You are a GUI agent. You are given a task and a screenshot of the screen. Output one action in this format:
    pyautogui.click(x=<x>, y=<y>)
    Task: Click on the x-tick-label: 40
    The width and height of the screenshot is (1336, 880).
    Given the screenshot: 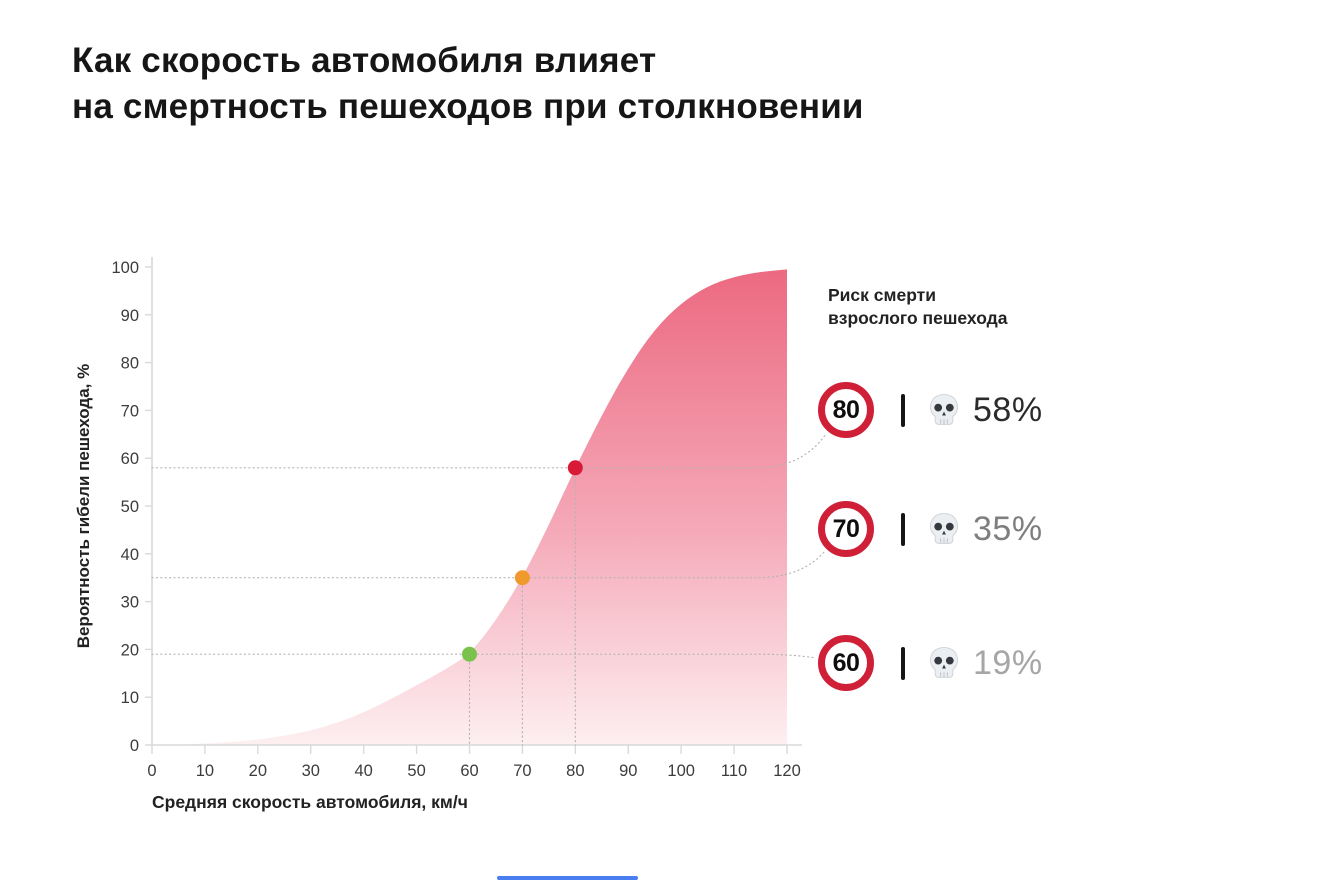 What is the action you would take?
    pyautogui.click(x=363, y=771)
    